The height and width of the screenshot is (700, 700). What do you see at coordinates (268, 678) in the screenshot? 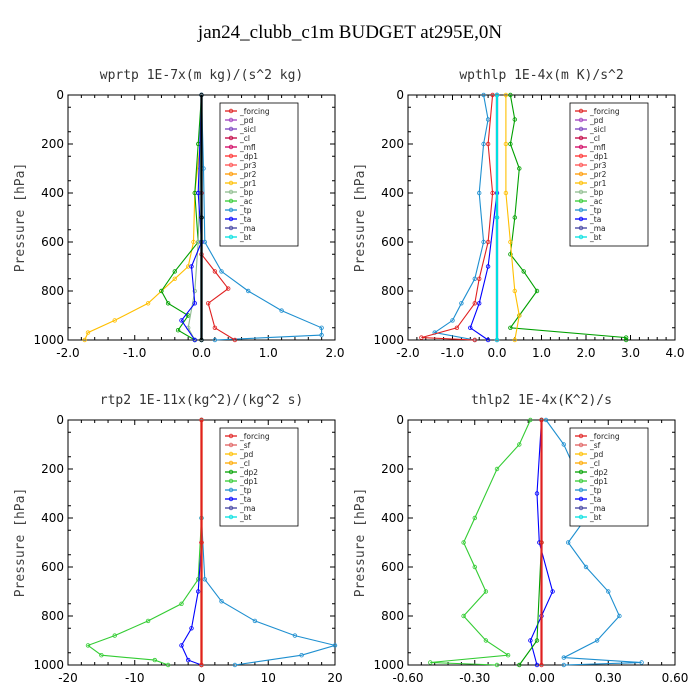
I see `x-tick-label: 10` at bounding box center [268, 678].